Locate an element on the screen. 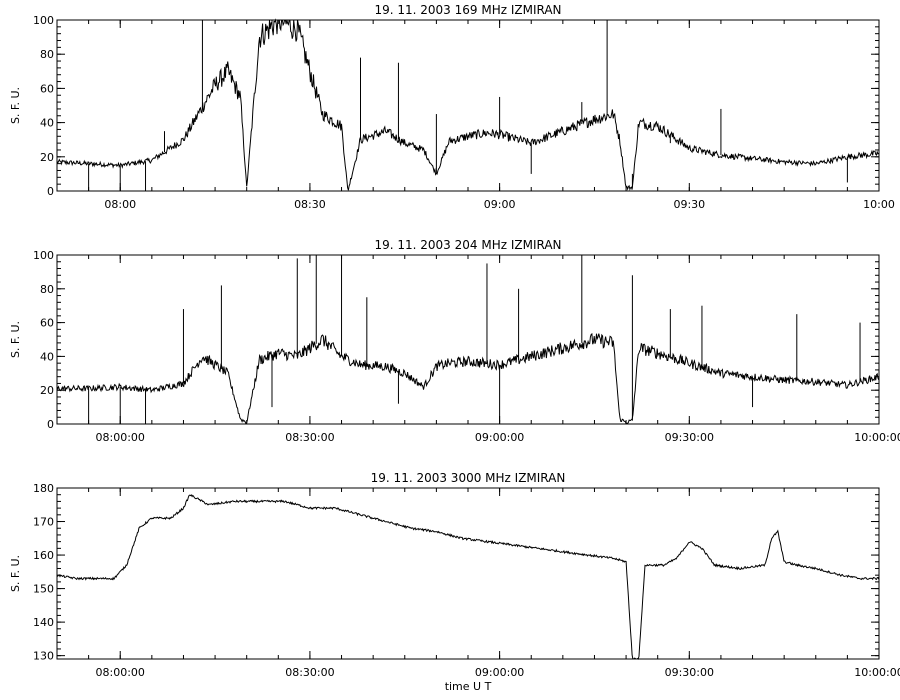 The height and width of the screenshot is (700, 900). x-tick-label: 09:30 is located at coordinates (689, 204).